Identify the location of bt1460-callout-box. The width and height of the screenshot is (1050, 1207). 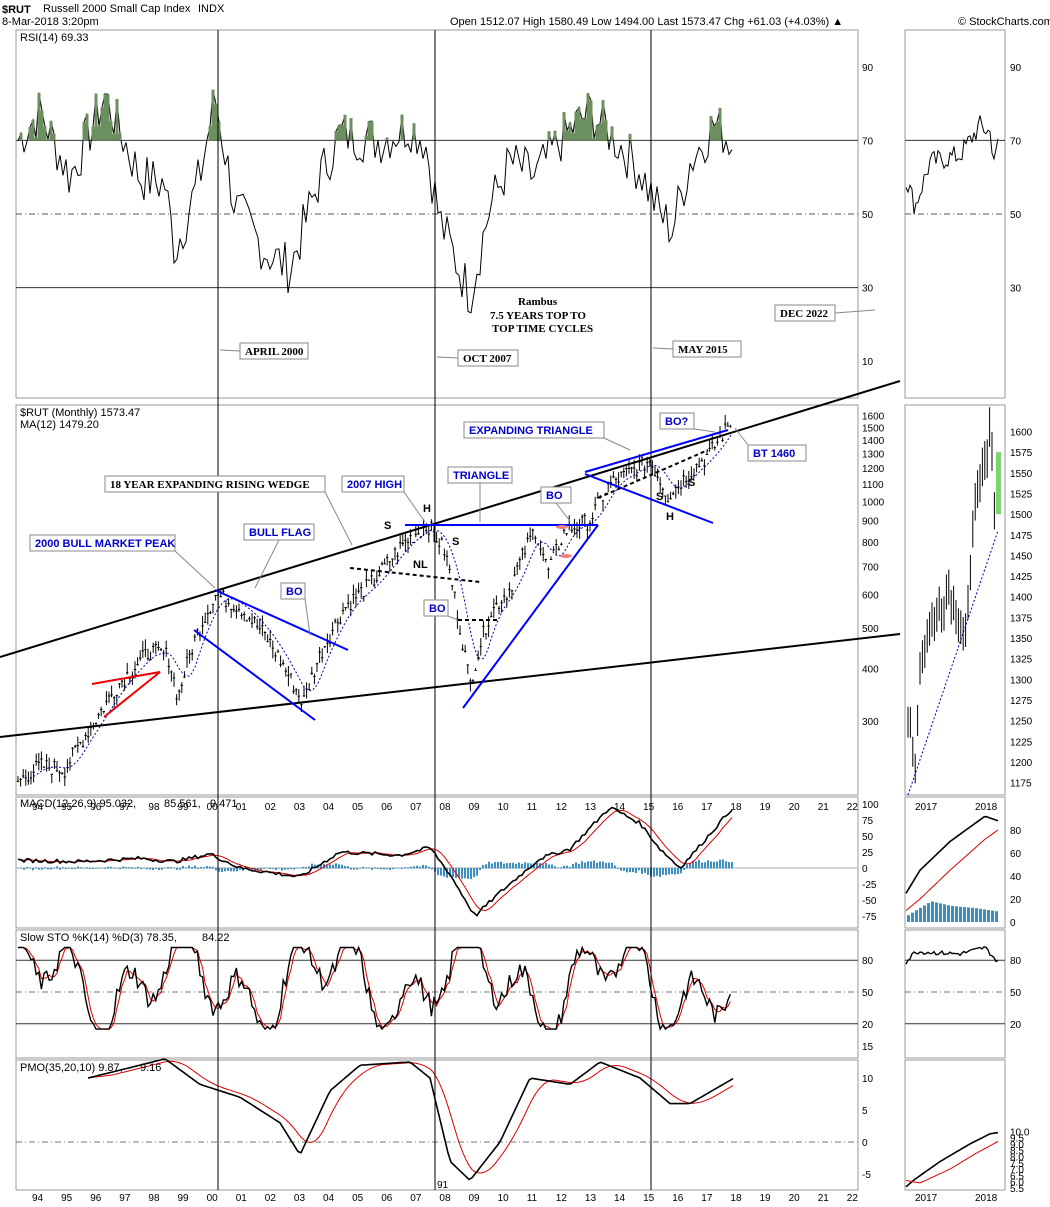
(777, 453).